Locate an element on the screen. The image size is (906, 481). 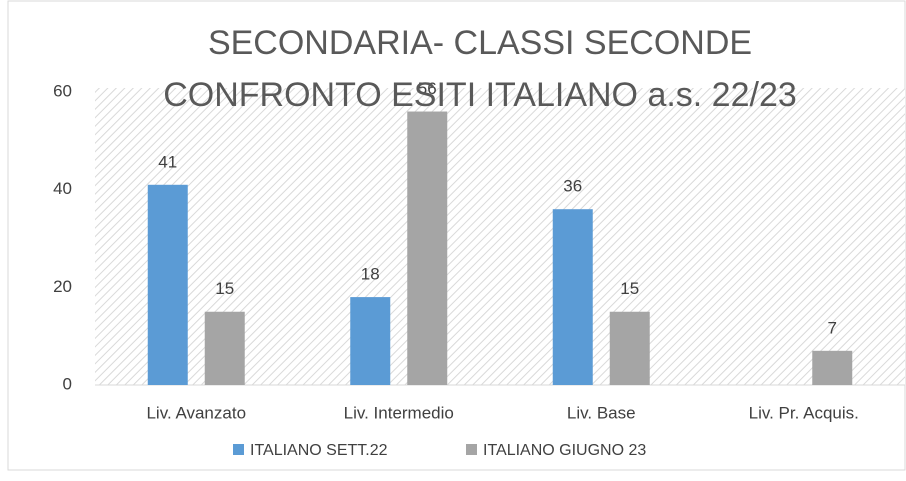
y-tick-label: 40 is located at coordinates (62, 188).